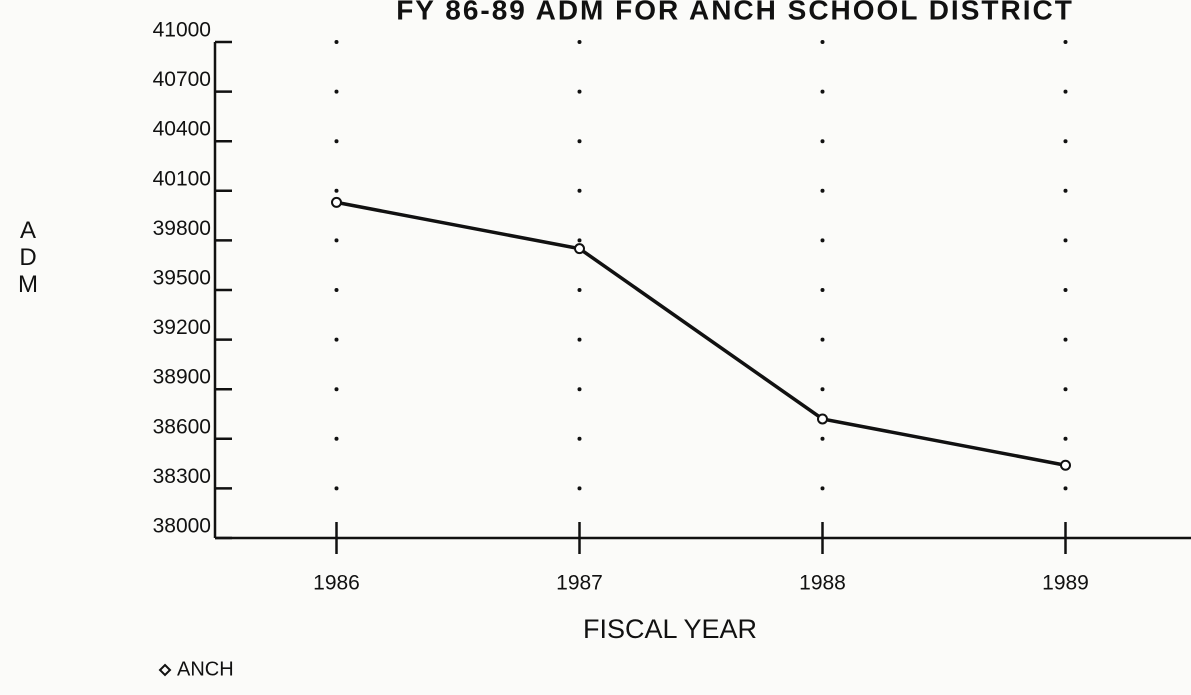 The image size is (1191, 695). I want to click on y-tick-label: 38300, so click(182, 476).